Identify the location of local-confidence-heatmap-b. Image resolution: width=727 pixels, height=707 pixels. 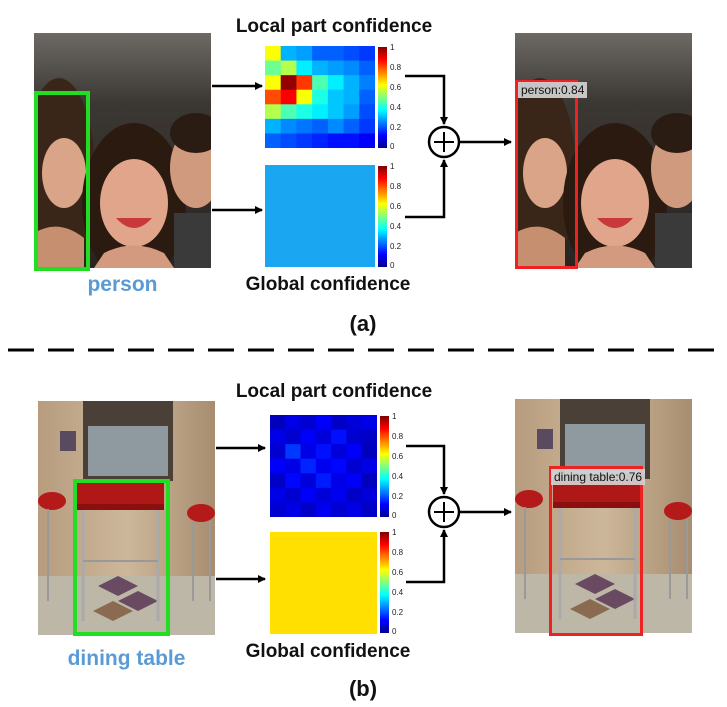
(323, 466).